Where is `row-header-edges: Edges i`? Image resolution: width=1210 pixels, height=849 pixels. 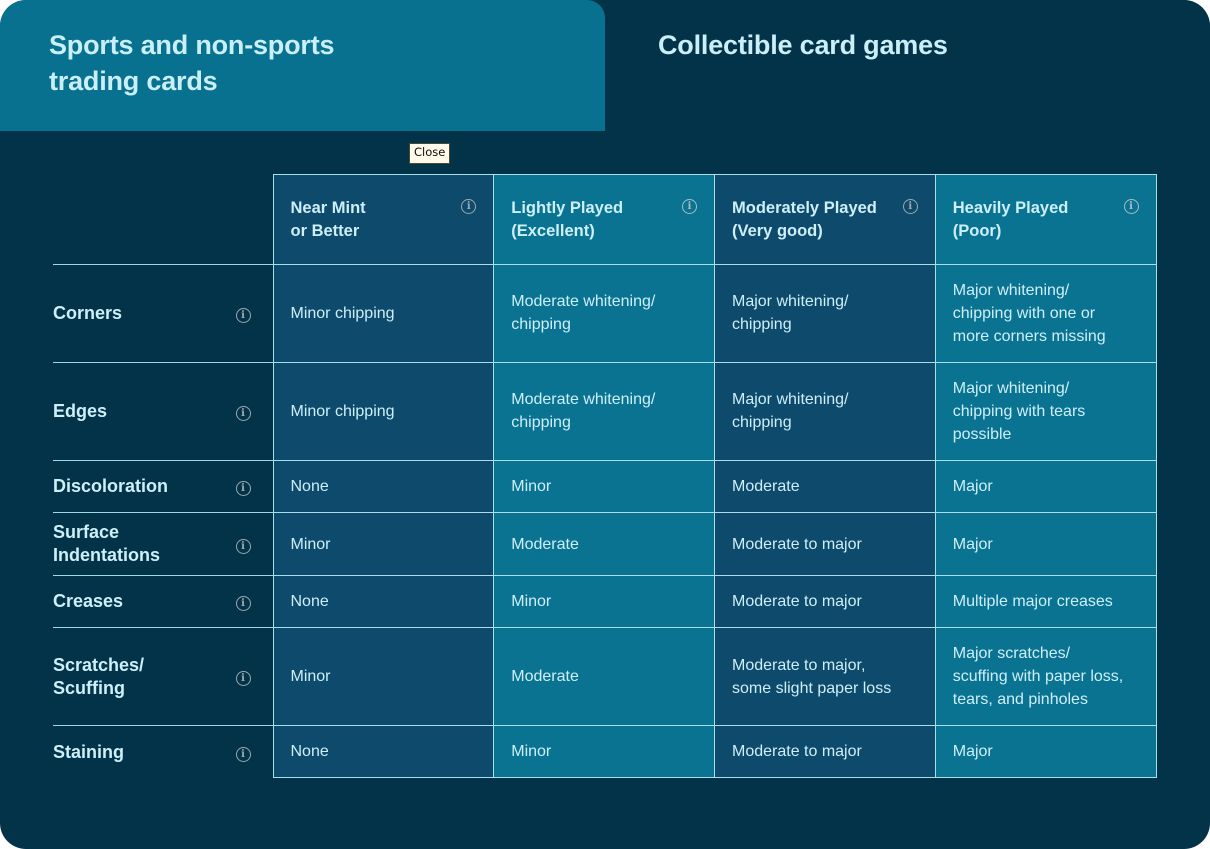 row-header-edges: Edges i is located at coordinates (163, 411).